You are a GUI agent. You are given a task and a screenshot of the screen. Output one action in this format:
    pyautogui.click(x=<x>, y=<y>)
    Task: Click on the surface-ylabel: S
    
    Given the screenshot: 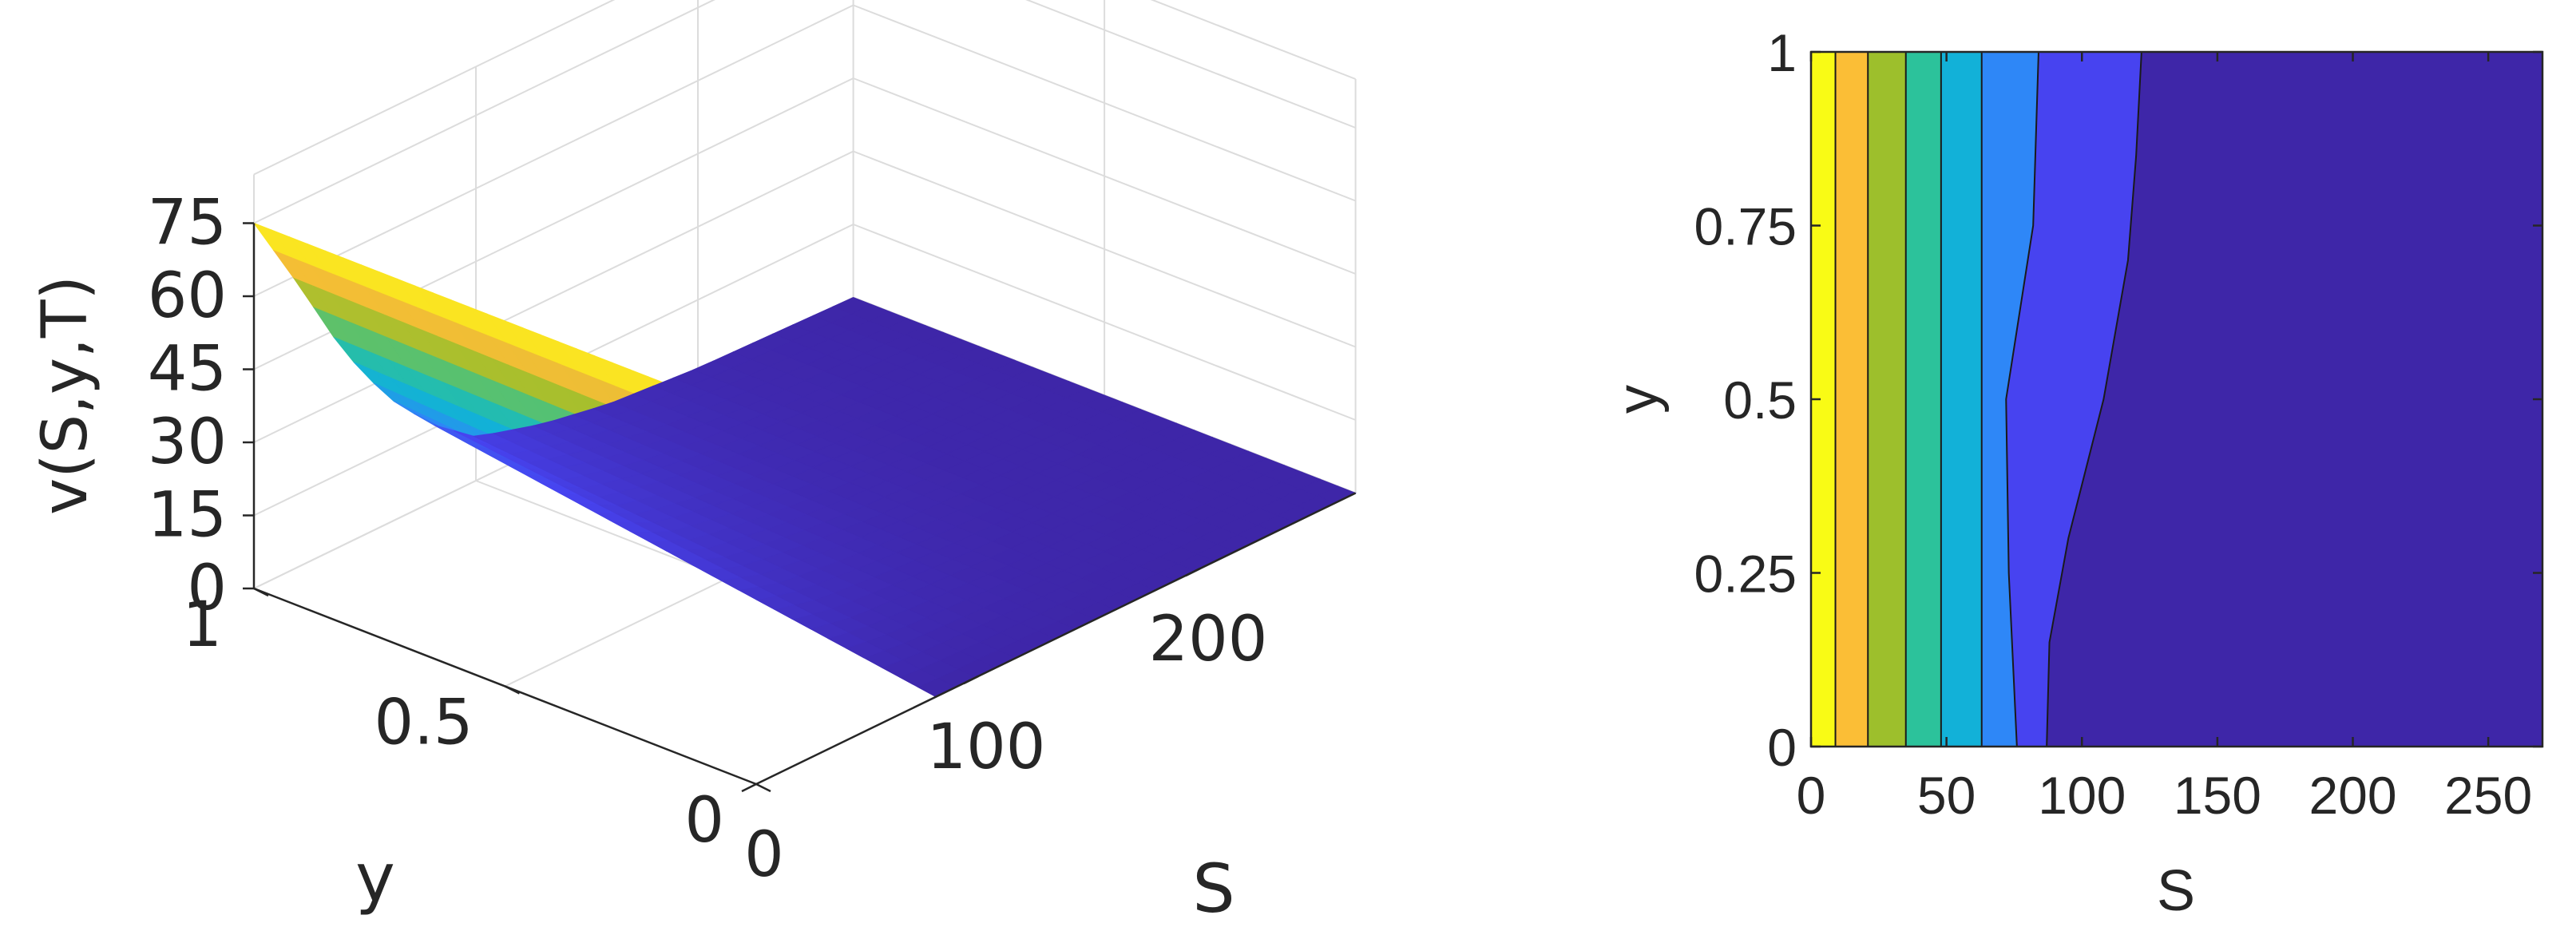 What is the action you would take?
    pyautogui.click(x=1213, y=889)
    